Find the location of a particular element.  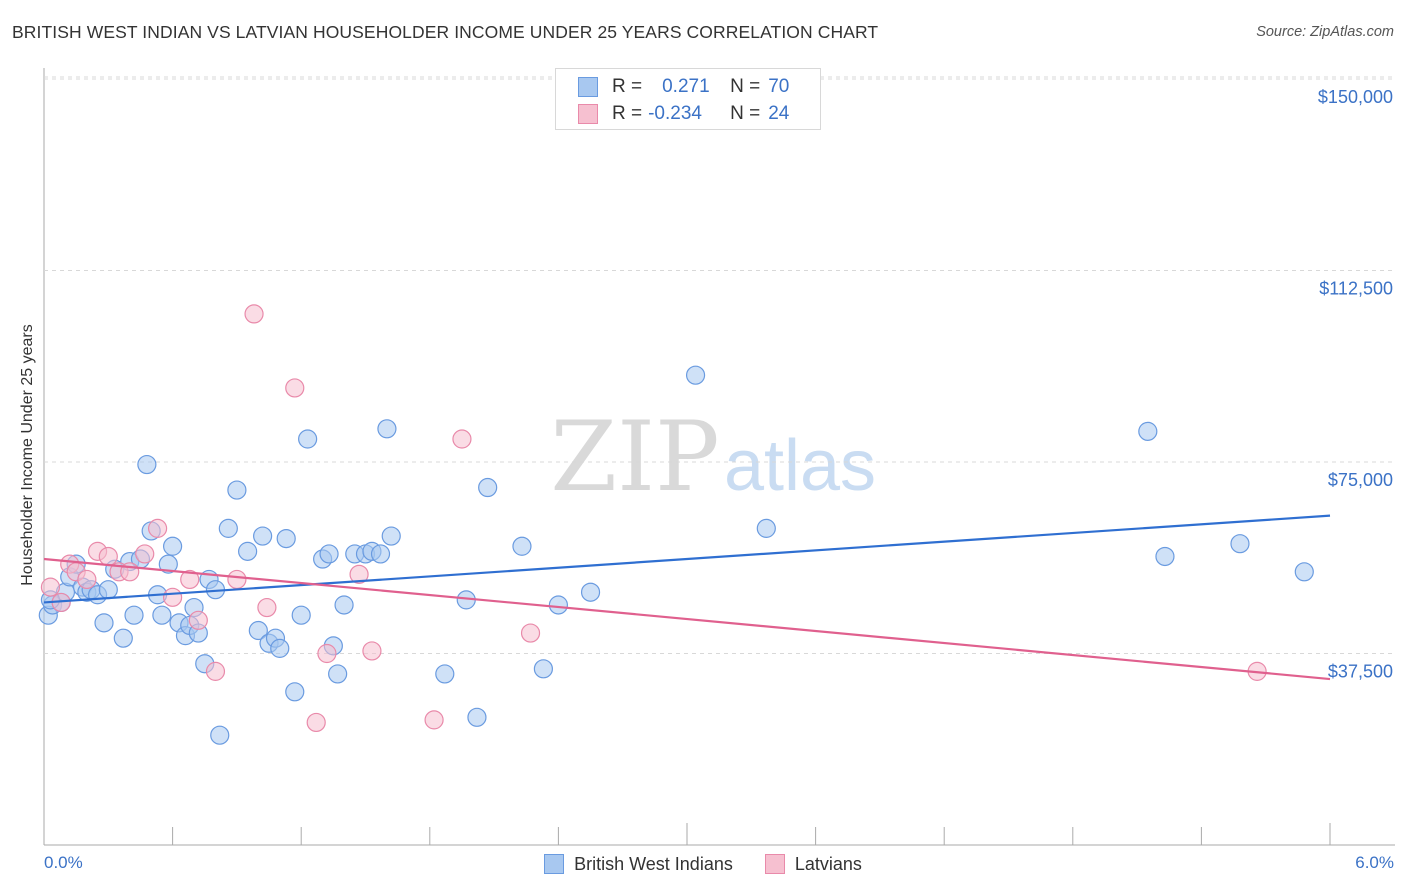

trendline-british-west-indians is located at coordinates (687, 559).